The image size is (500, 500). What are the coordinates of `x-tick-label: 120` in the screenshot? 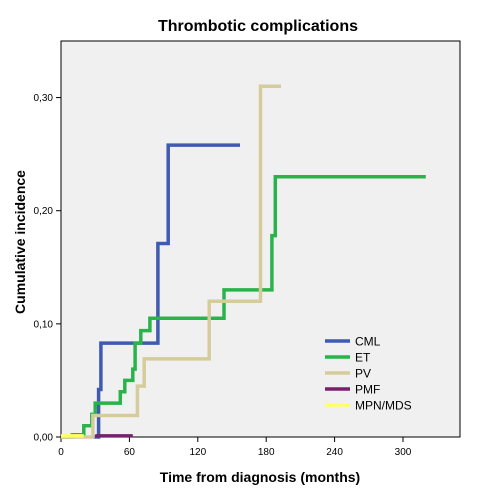 It's located at (197, 452).